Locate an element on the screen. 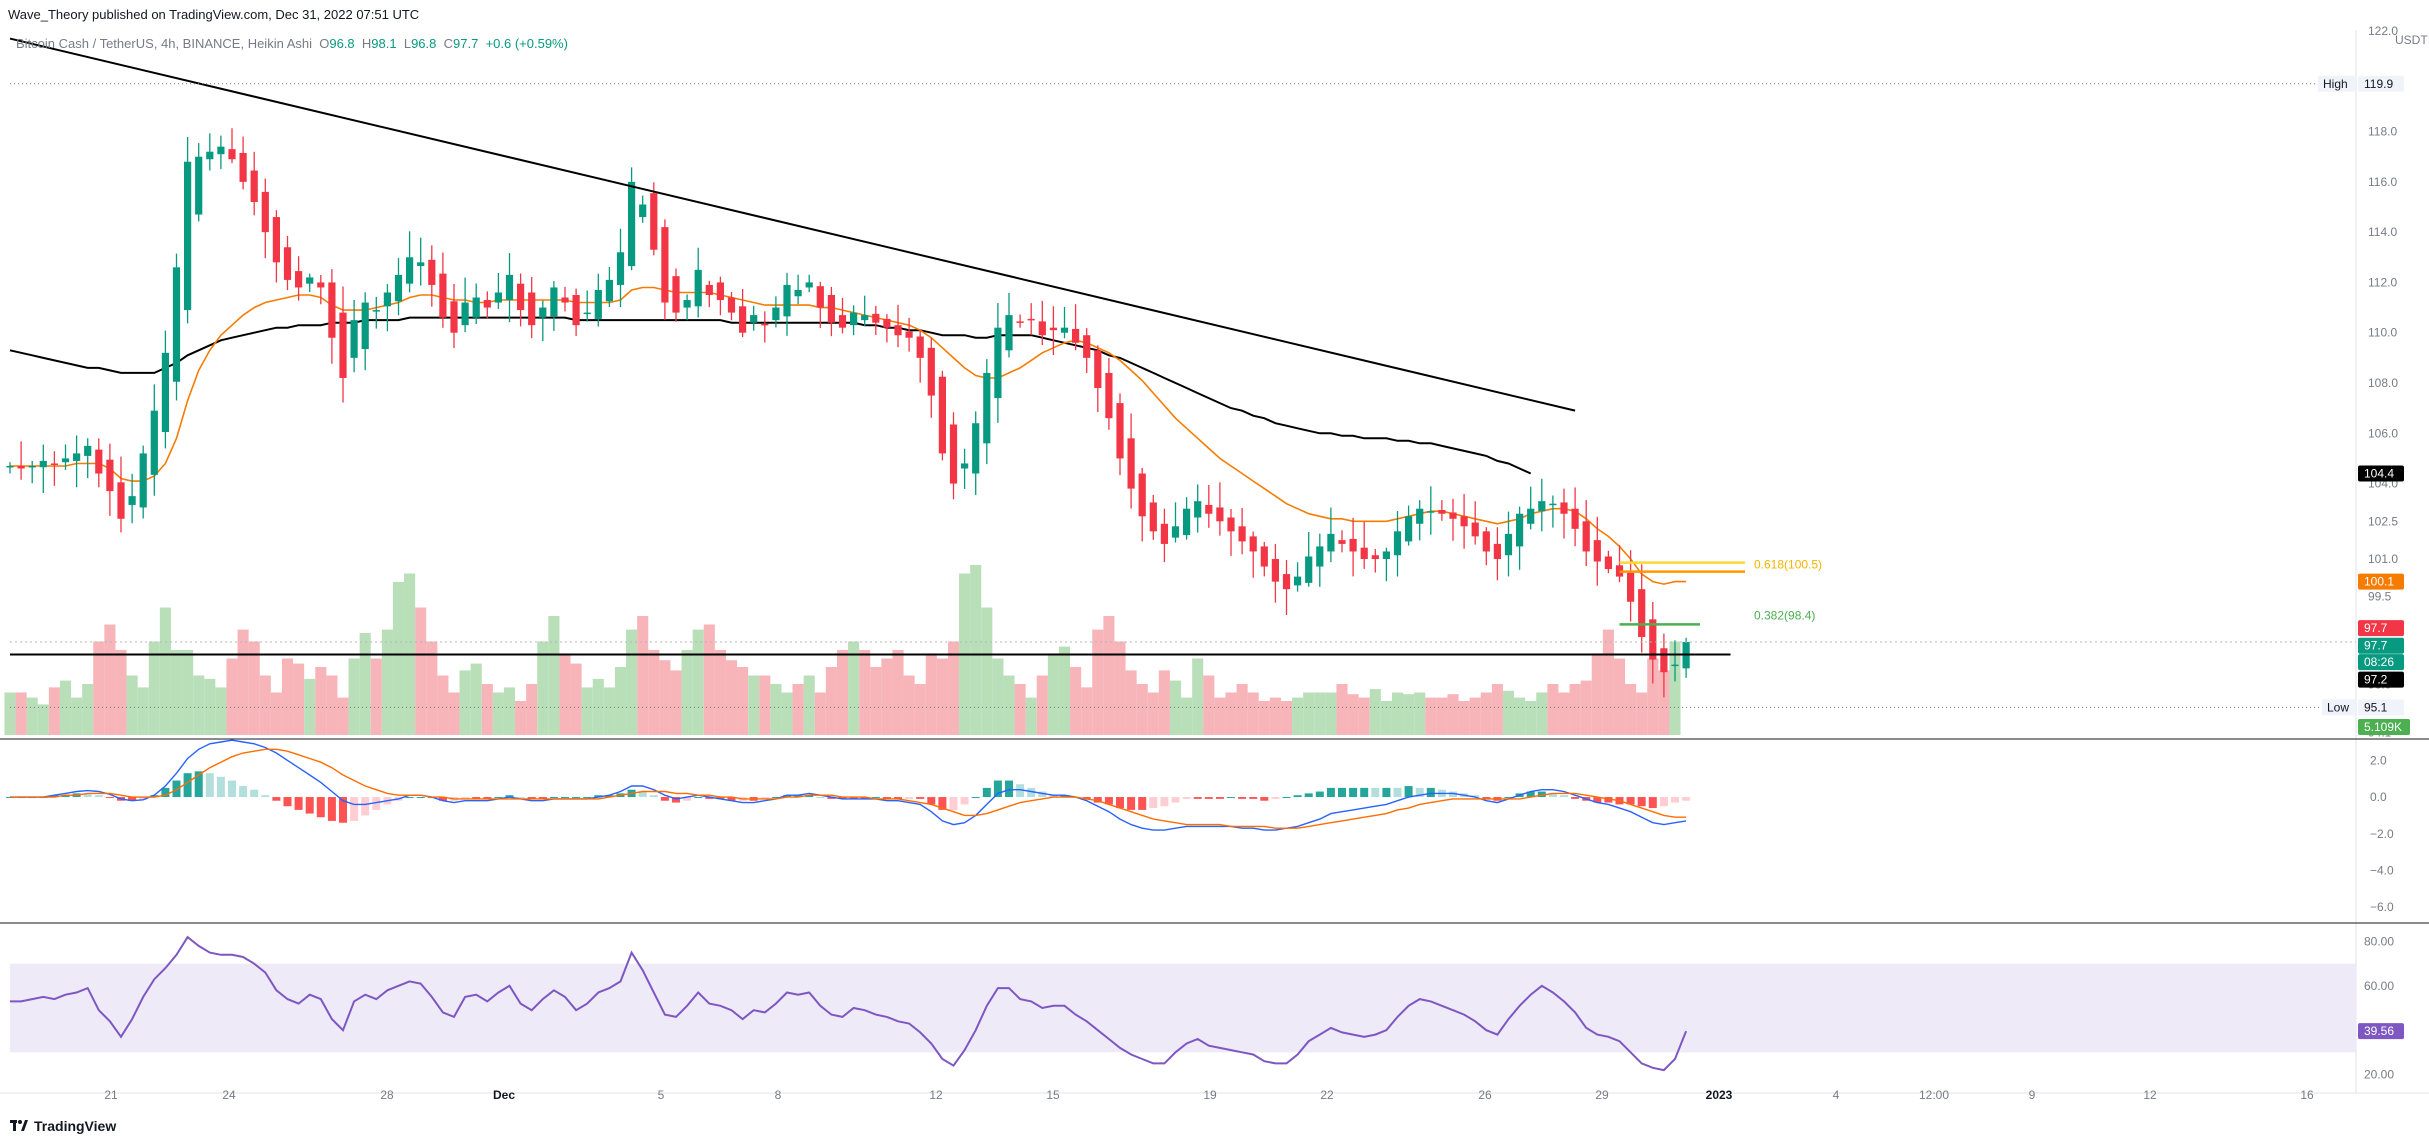  tradingview-logo-icon is located at coordinates (19, 1126).